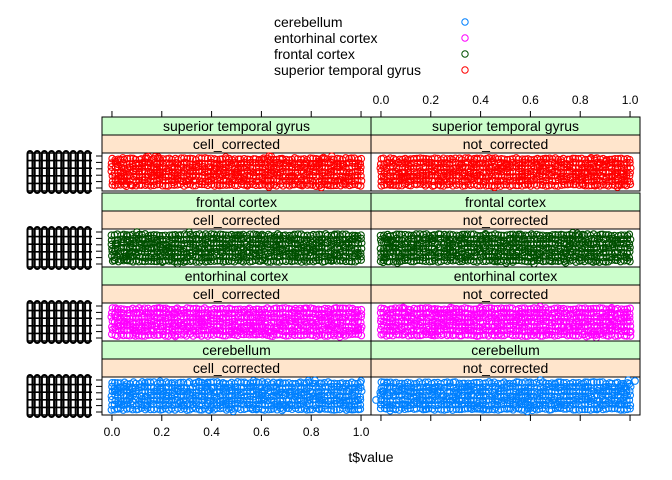 Image resolution: width=672 pixels, height=480 pixels. What do you see at coordinates (480, 100) in the screenshot?
I see `top-tick-label: 0.4` at bounding box center [480, 100].